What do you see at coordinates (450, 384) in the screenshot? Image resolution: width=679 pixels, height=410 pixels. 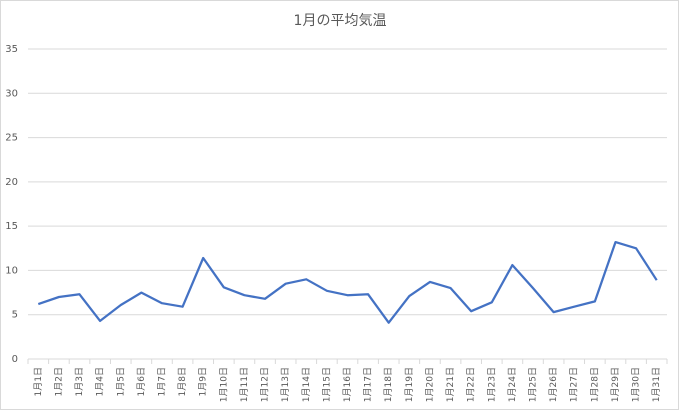 I see `x-tick-label: 1月21日` at bounding box center [450, 384].